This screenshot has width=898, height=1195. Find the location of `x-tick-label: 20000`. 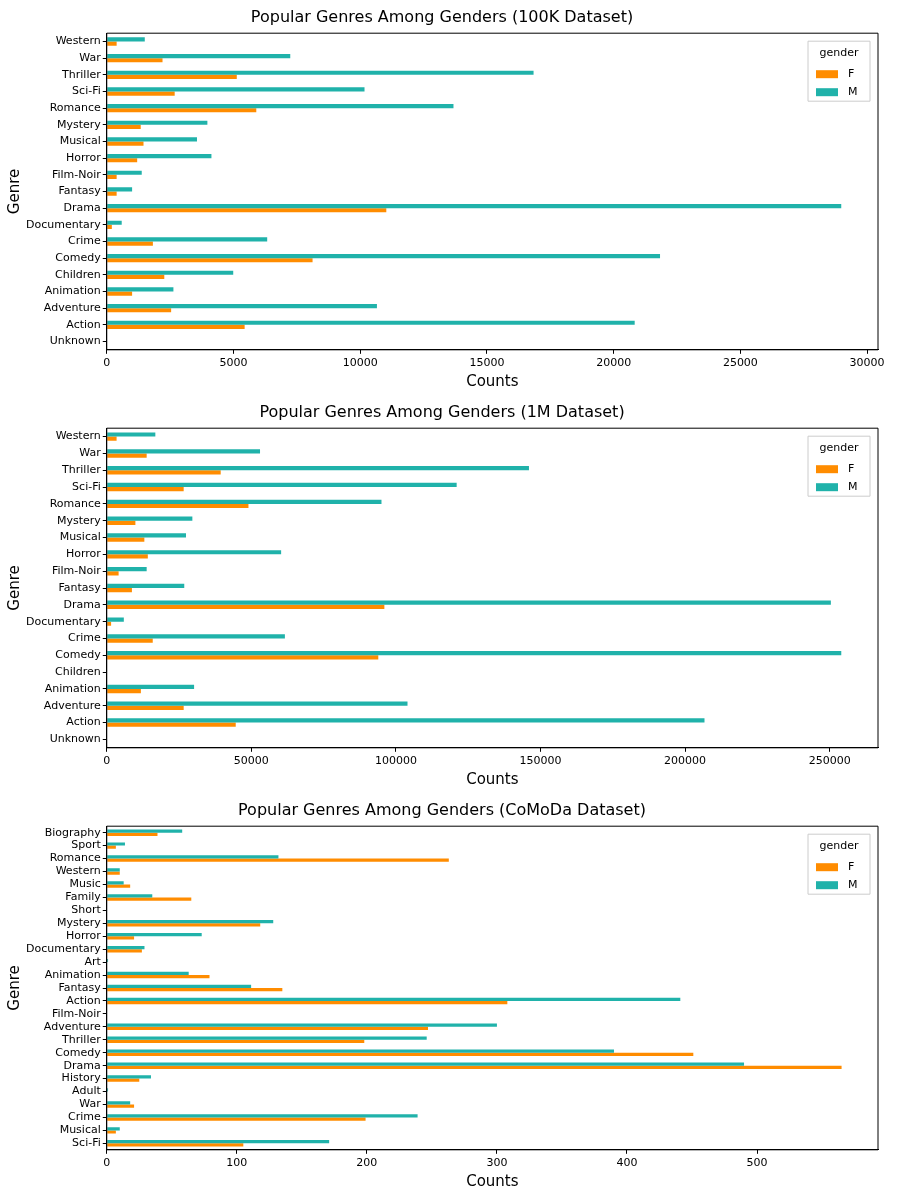

x-tick-label: 20000 is located at coordinates (614, 363).